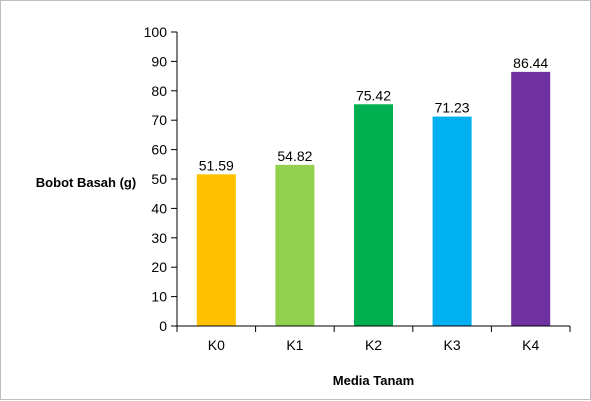  I want to click on y-axis-ticks: 0 10 20 30 40 50 60 70 80 90 100, so click(160, 179).